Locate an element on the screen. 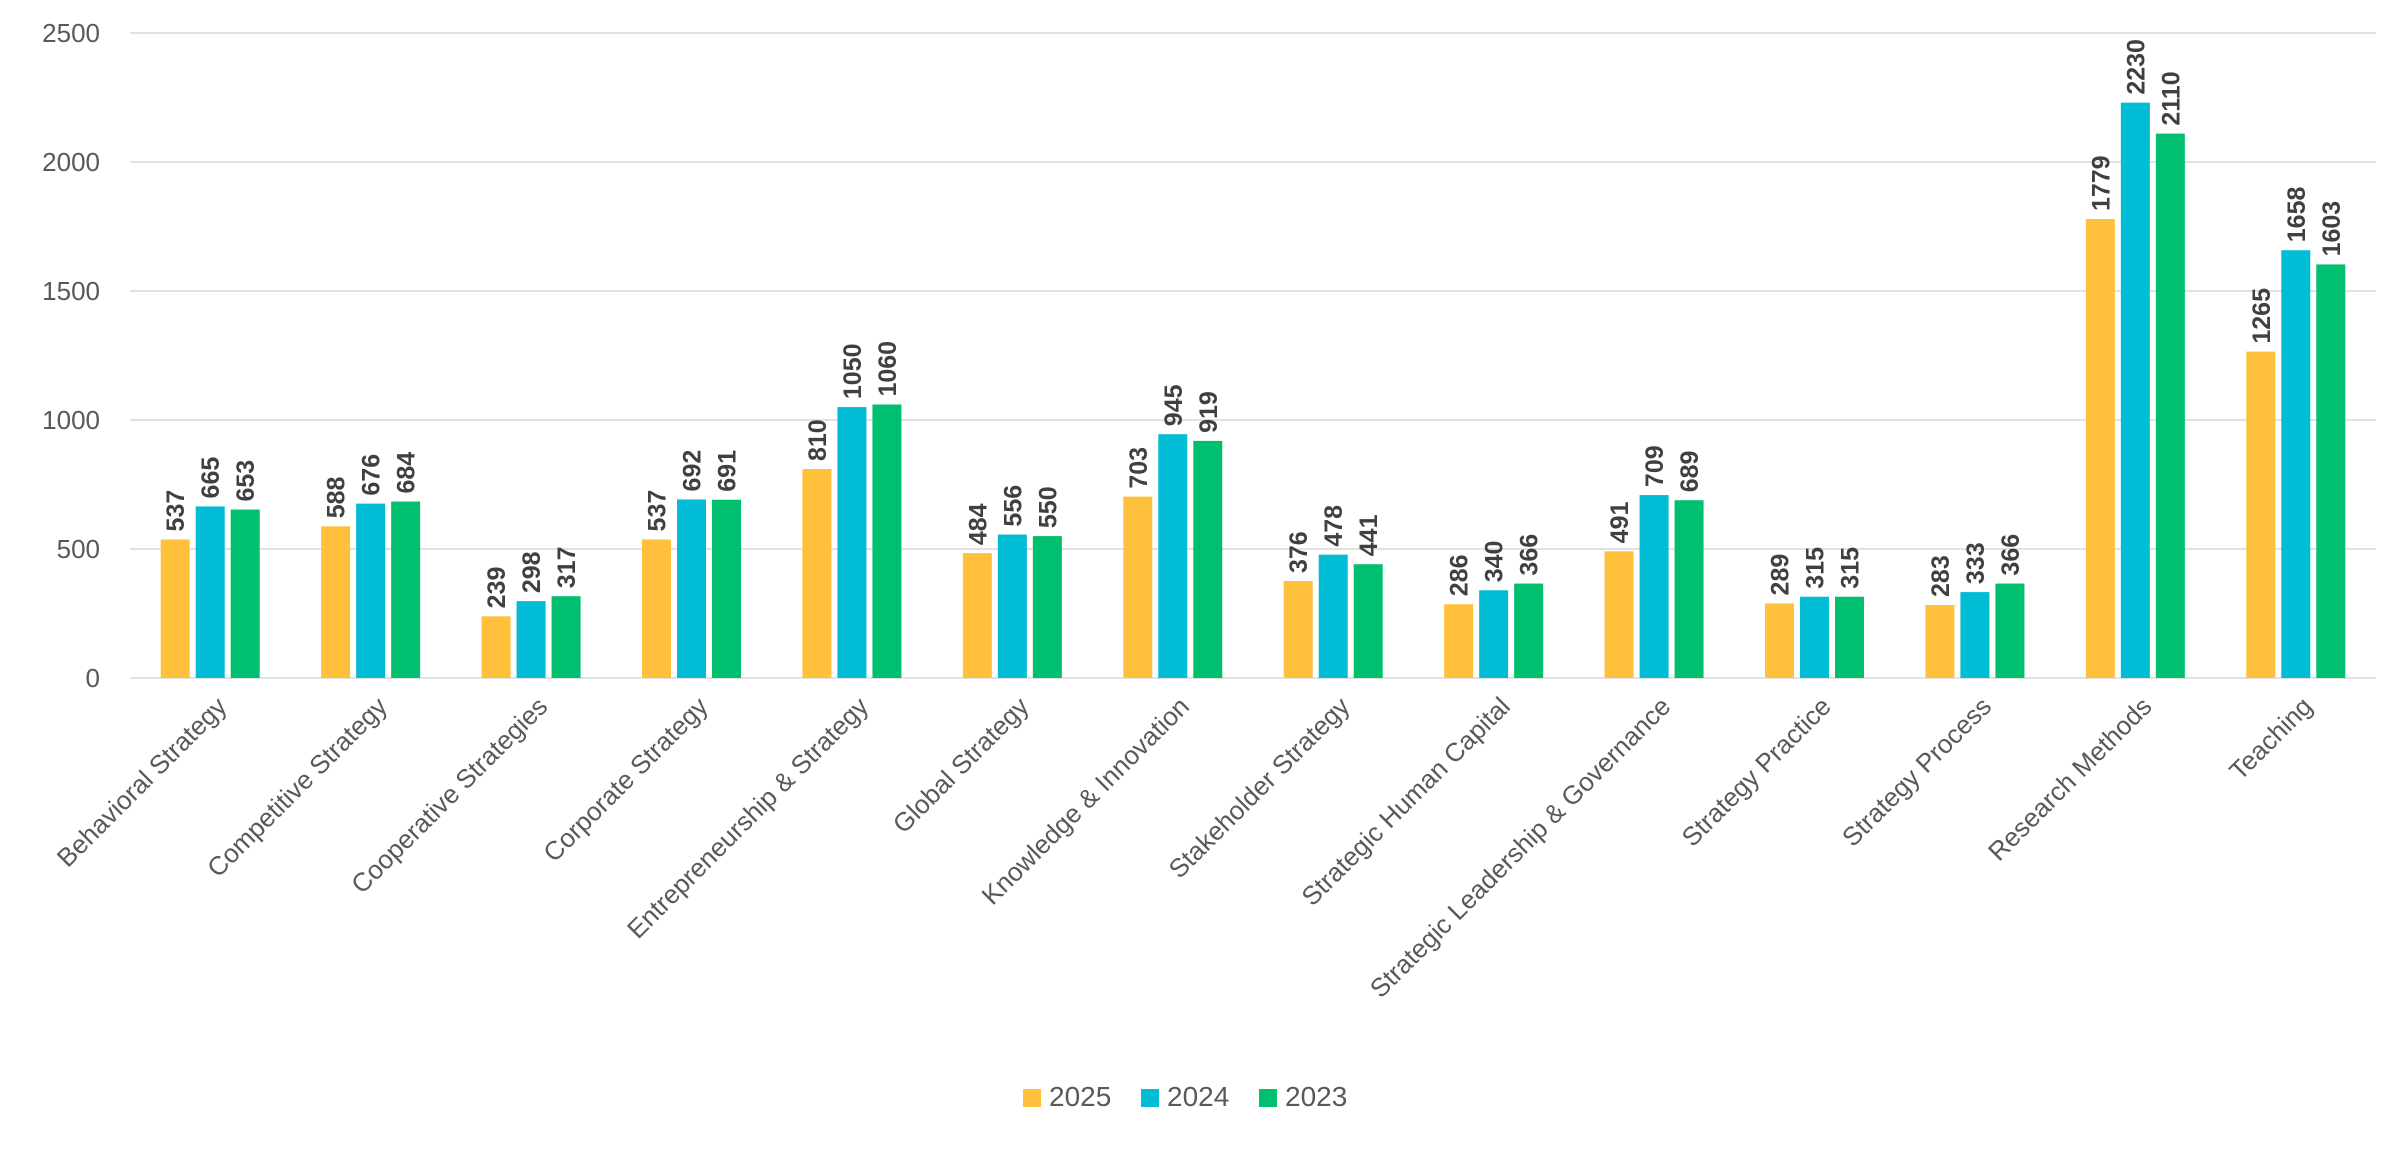  data-label: 709 is located at coordinates (1655, 466).